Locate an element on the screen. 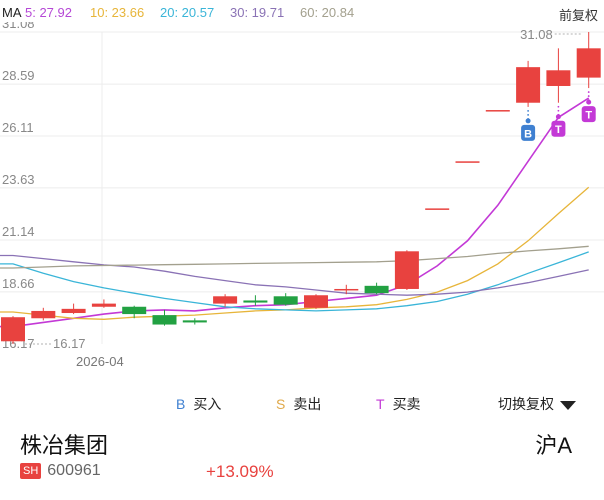 Image resolution: width=604 pixels, height=500 pixels. legend-buy: B 买入 is located at coordinates (198, 404).